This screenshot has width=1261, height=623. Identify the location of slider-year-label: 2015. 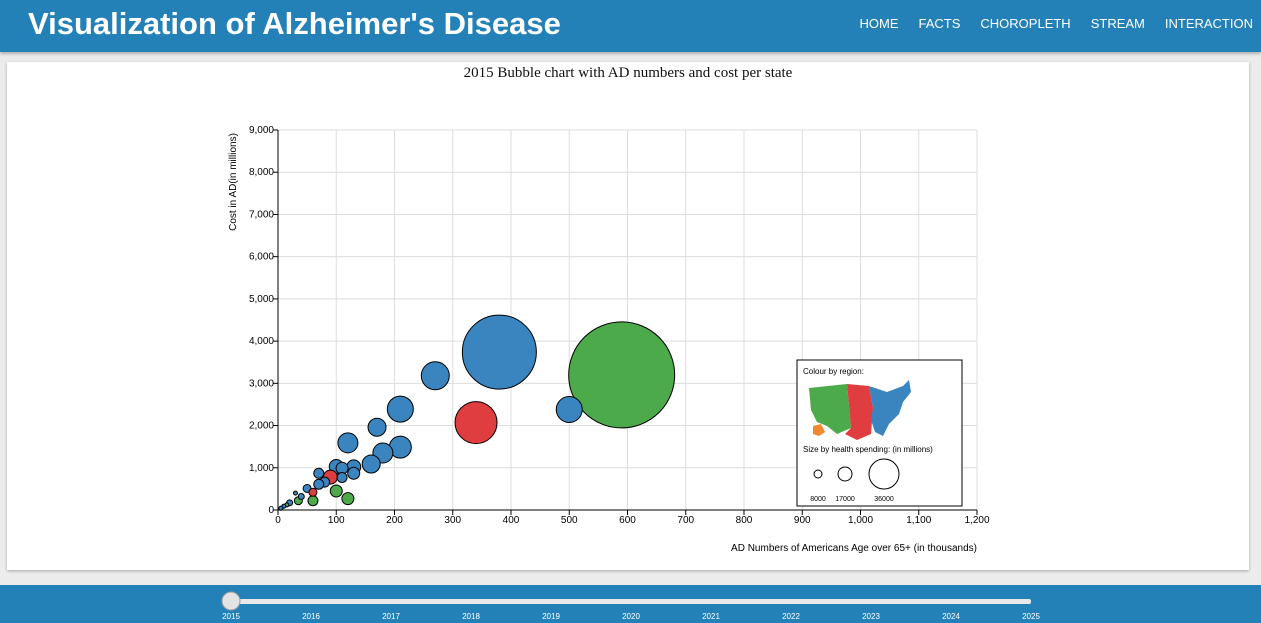
(231, 616).